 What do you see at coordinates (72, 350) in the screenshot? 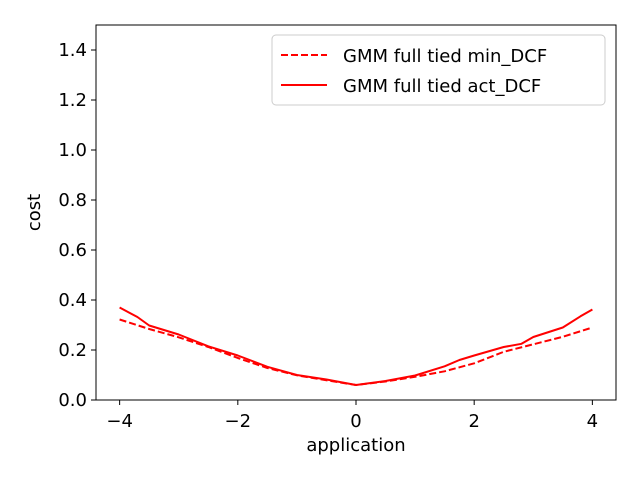
I see `y-tick-label: 0.2` at bounding box center [72, 350].